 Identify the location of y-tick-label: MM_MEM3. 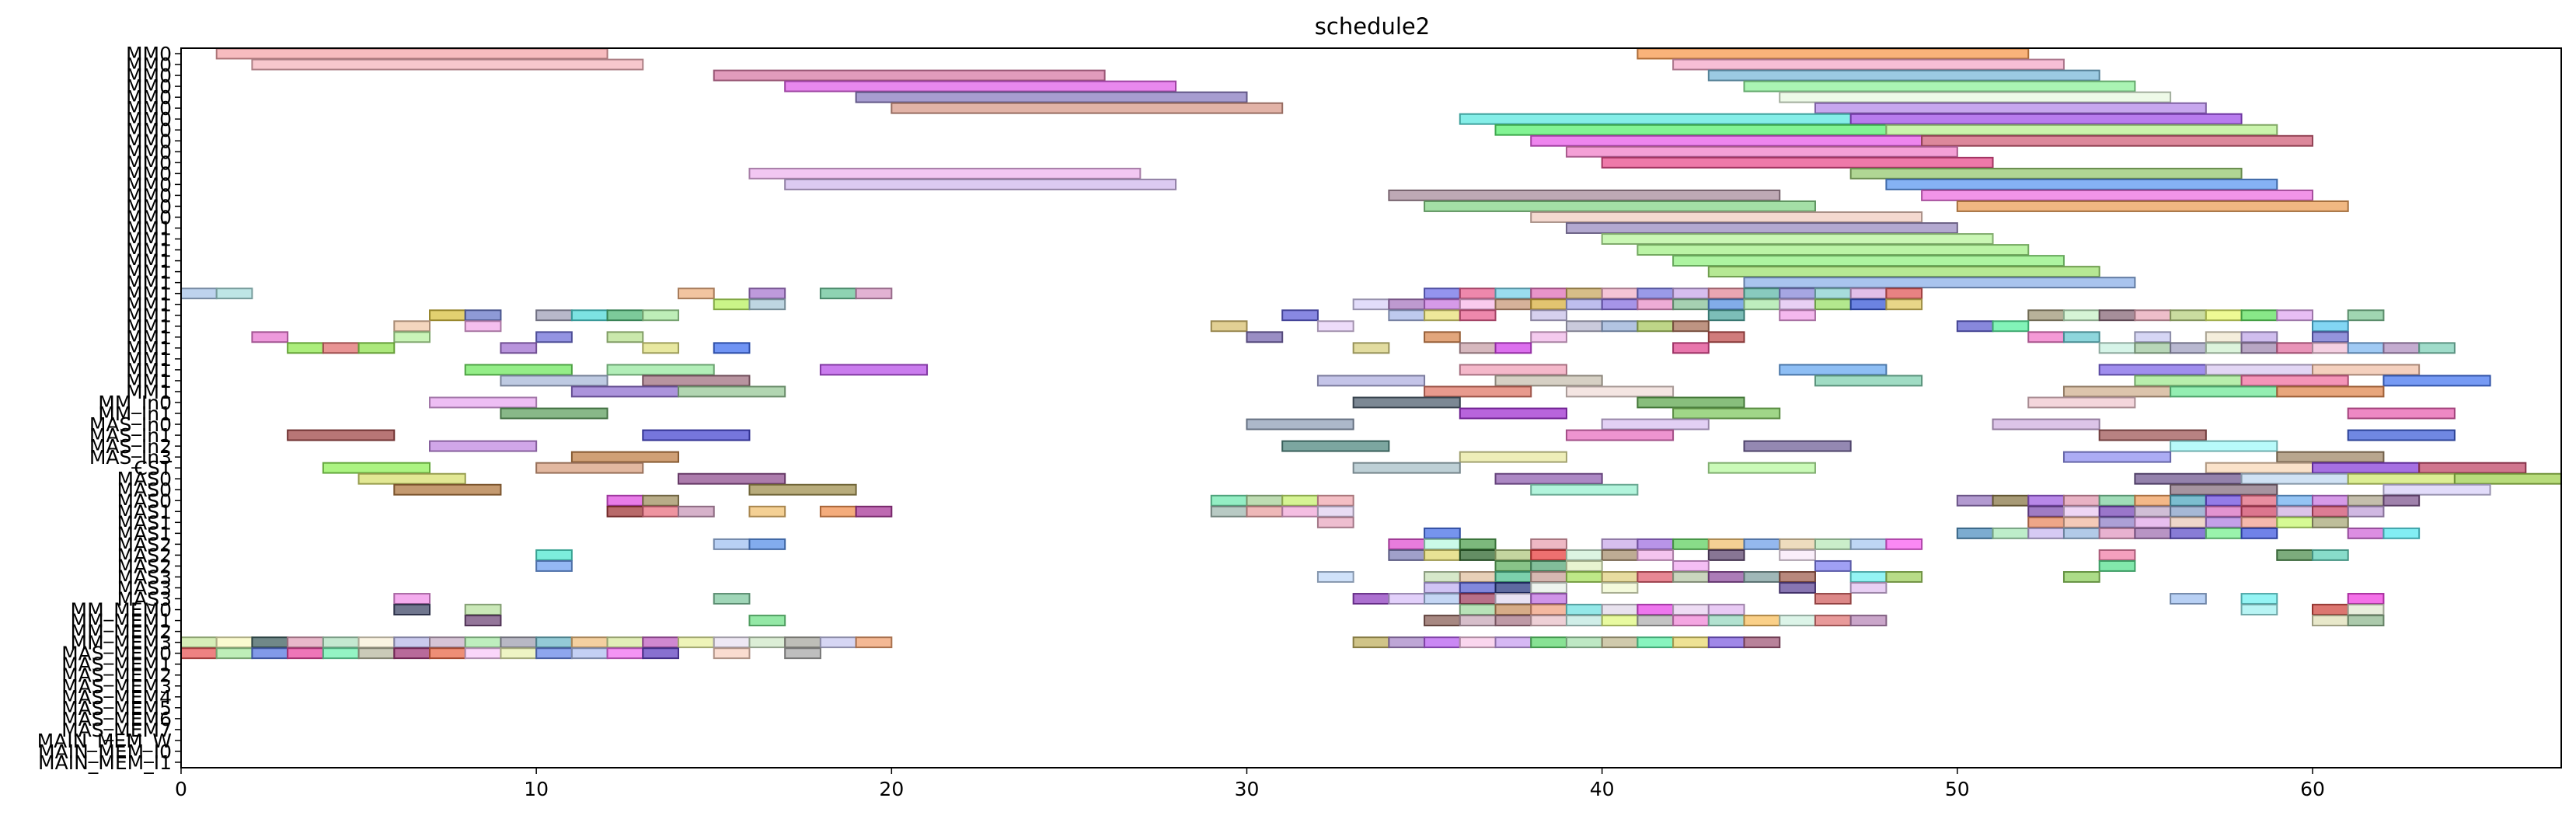
(121, 643).